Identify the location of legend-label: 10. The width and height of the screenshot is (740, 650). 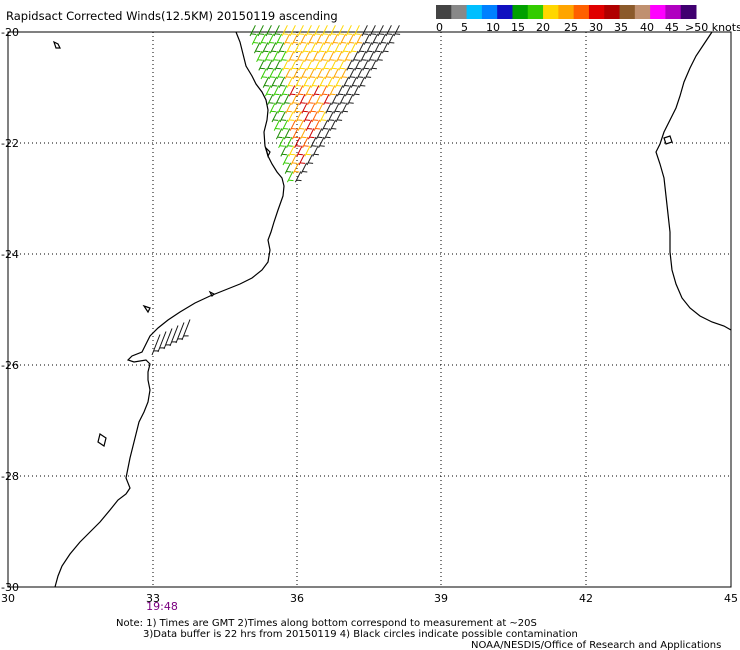
(493, 27).